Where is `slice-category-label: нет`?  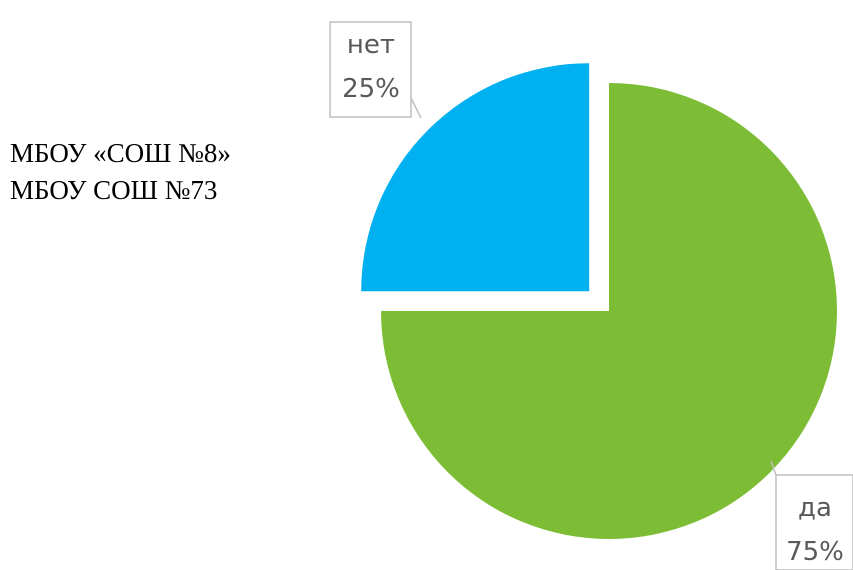 slice-category-label: нет is located at coordinates (371, 45).